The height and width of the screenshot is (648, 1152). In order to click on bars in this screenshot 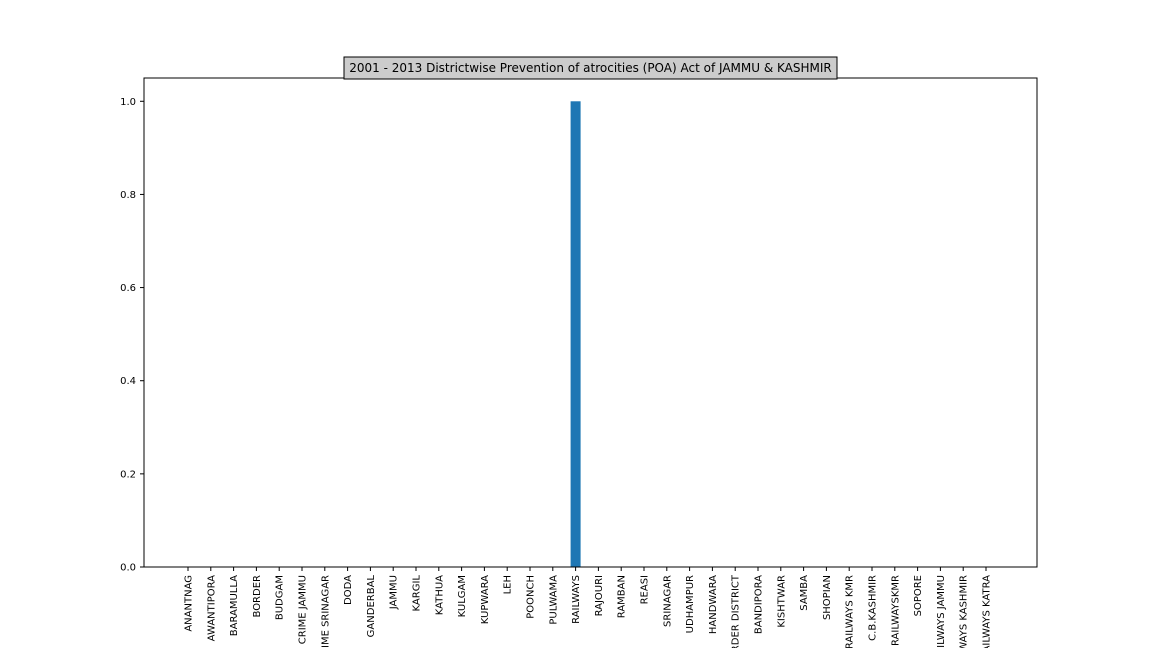, I will do `click(575, 334)`.